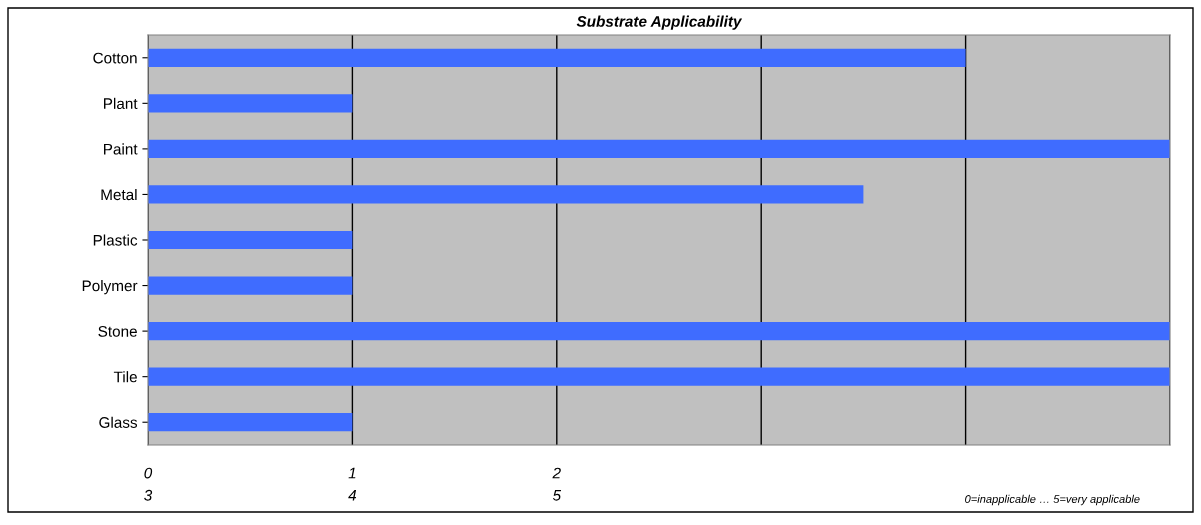  What do you see at coordinates (117, 331) in the screenshot?
I see `y-tick-label: Stone` at bounding box center [117, 331].